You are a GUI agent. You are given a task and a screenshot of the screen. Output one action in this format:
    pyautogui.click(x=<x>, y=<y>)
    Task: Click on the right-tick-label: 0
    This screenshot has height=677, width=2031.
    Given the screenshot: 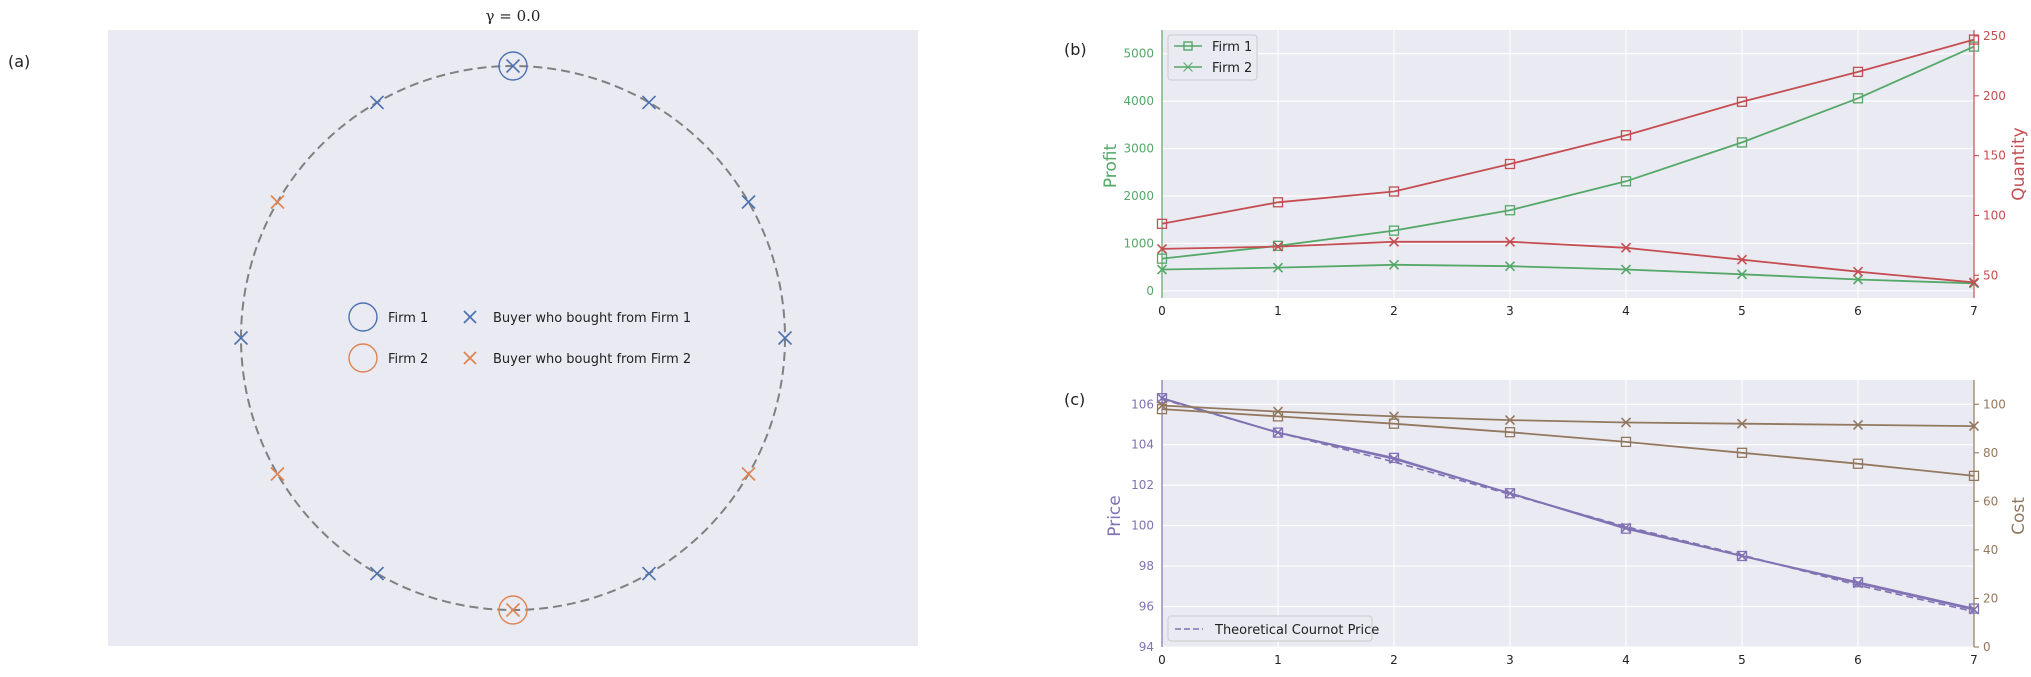 What is the action you would take?
    pyautogui.click(x=1987, y=647)
    